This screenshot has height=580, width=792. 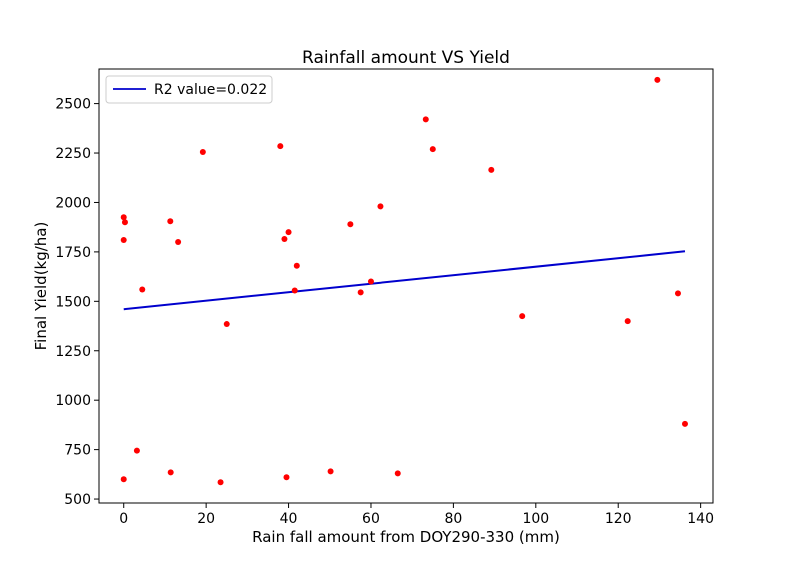 I want to click on x-tick-label: 140, so click(x=700, y=519).